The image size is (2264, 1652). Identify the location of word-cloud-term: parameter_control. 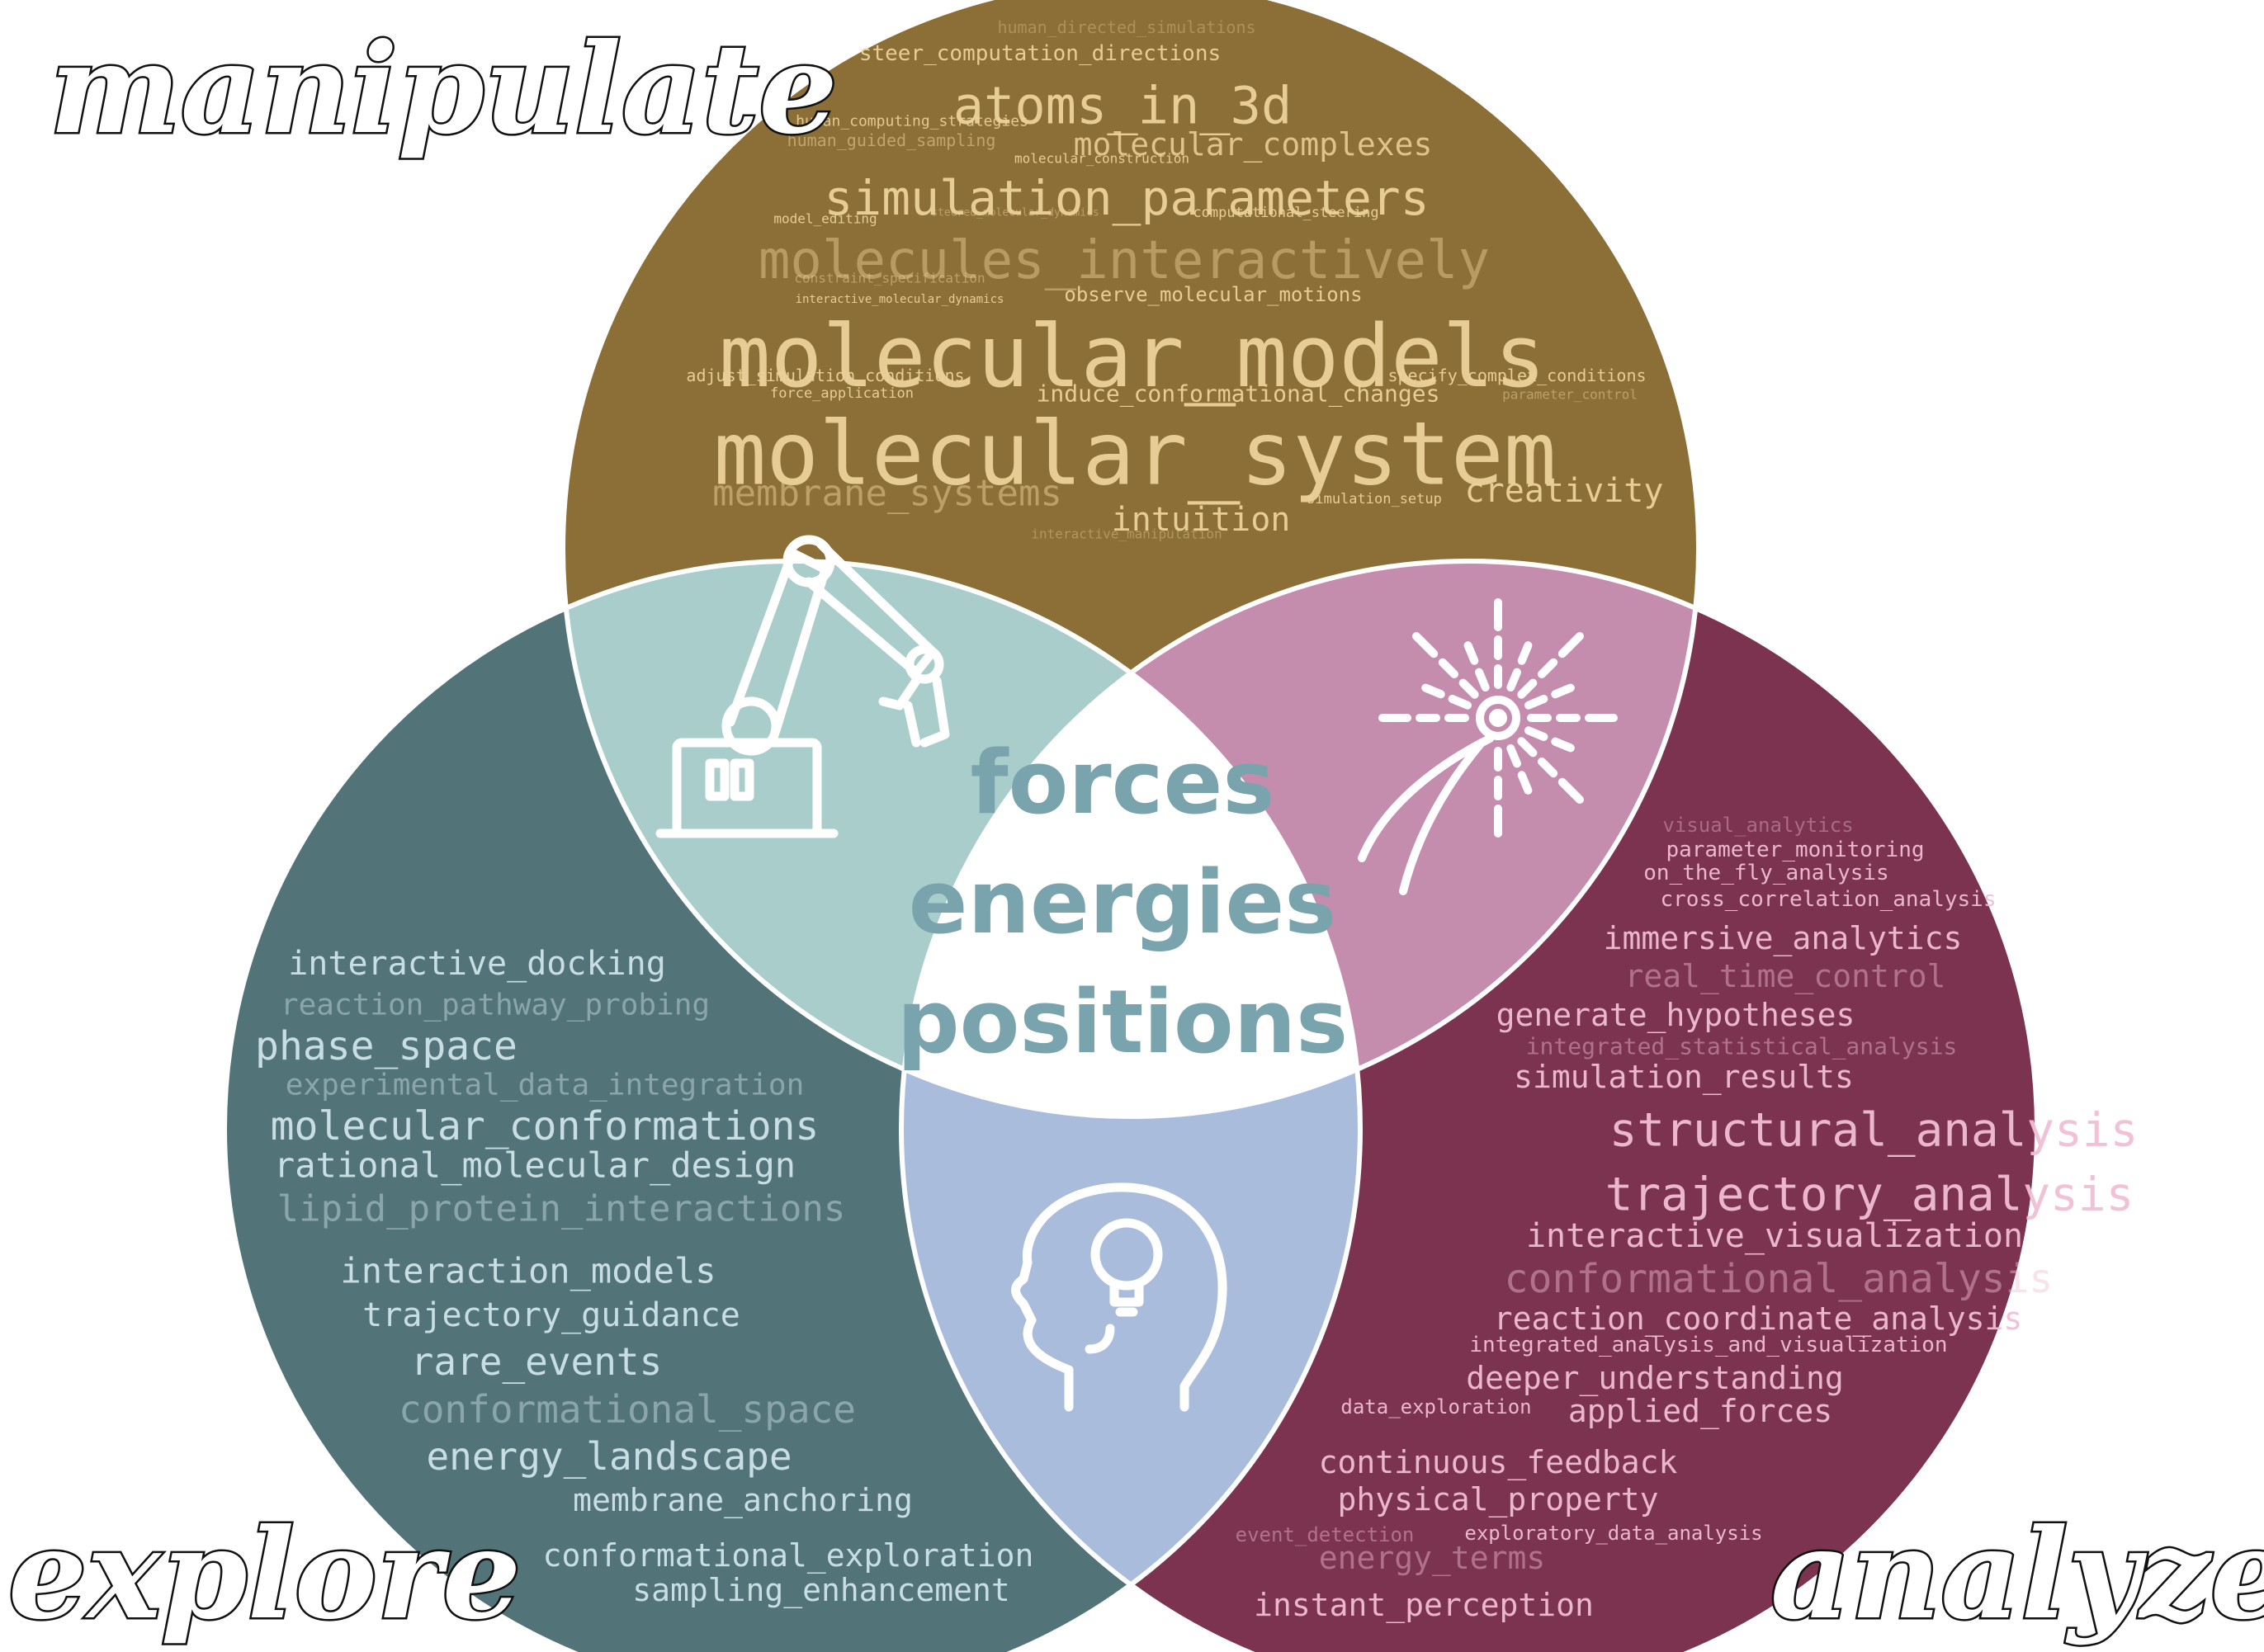
(1570, 395).